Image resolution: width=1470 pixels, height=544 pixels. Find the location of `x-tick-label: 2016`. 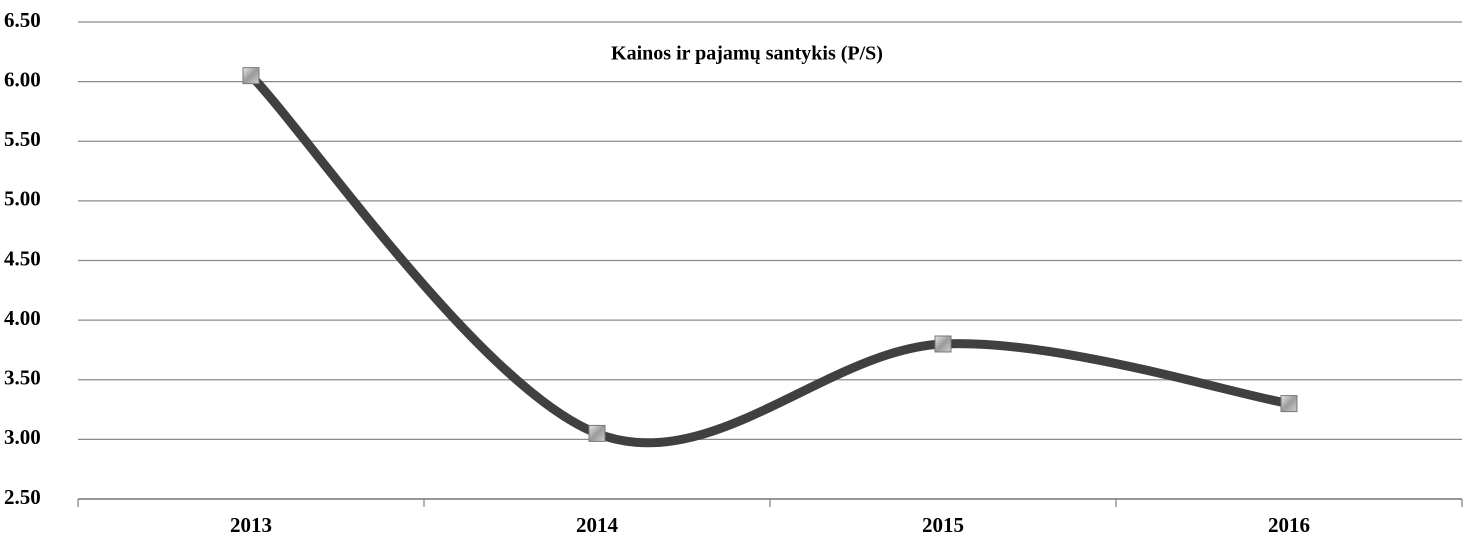

x-tick-label: 2016 is located at coordinates (1289, 525).